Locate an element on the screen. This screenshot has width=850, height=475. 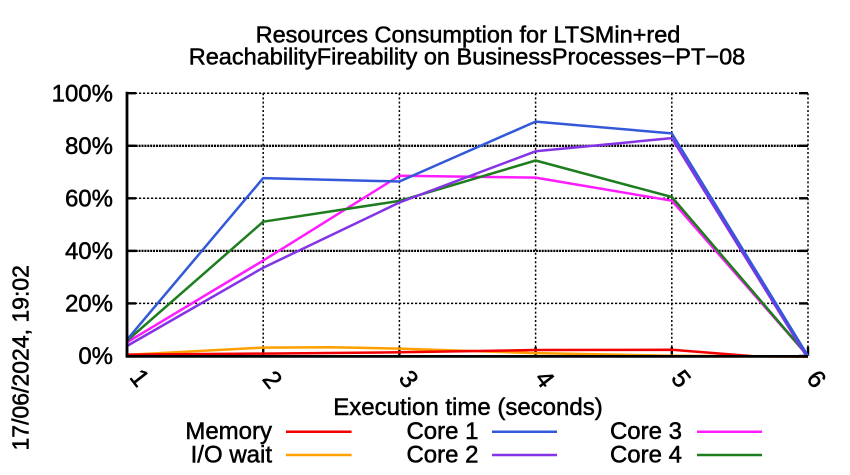
svg-text: Core 4 is located at coordinates (646, 454).